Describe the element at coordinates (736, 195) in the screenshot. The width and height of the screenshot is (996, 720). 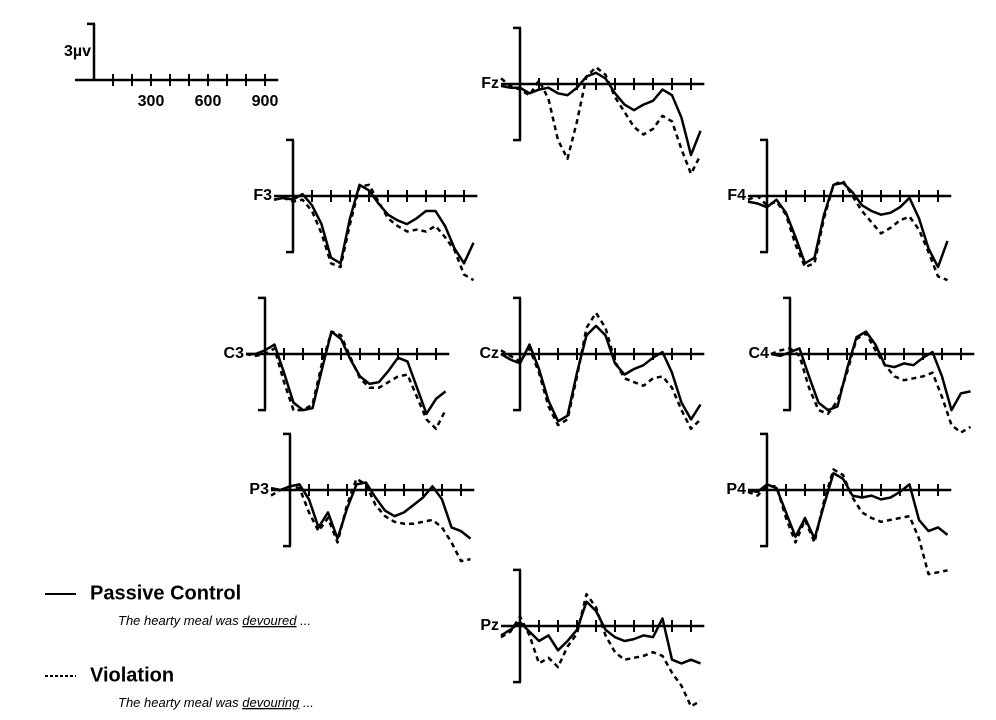
I see `electrode-label: F4` at that location.